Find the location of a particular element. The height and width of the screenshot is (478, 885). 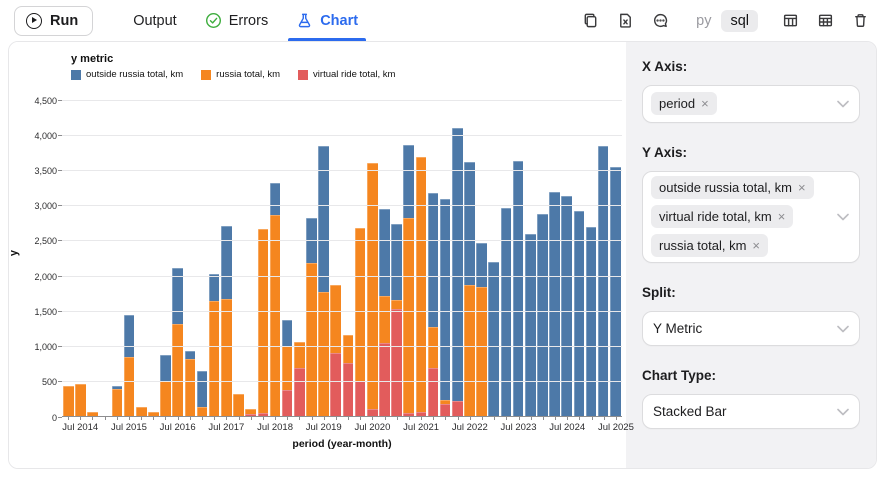

chart-type-select: Stacked Bar is located at coordinates (751, 411).